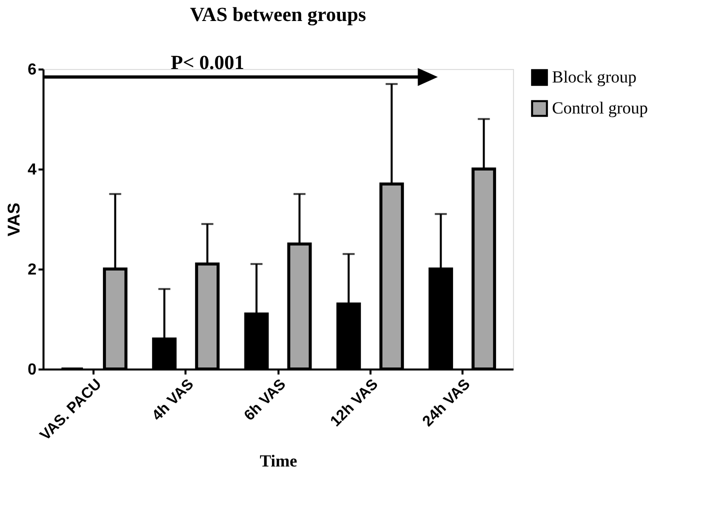 The width and height of the screenshot is (708, 516). I want to click on y-tick-label: 4, so click(32, 170).